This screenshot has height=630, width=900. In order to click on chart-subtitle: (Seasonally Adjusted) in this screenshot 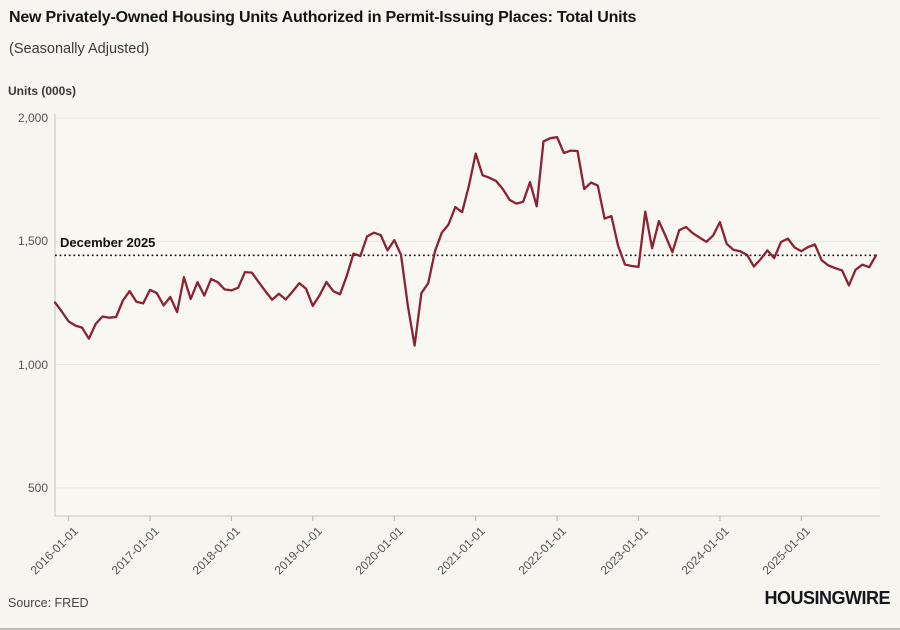, I will do `click(79, 49)`.